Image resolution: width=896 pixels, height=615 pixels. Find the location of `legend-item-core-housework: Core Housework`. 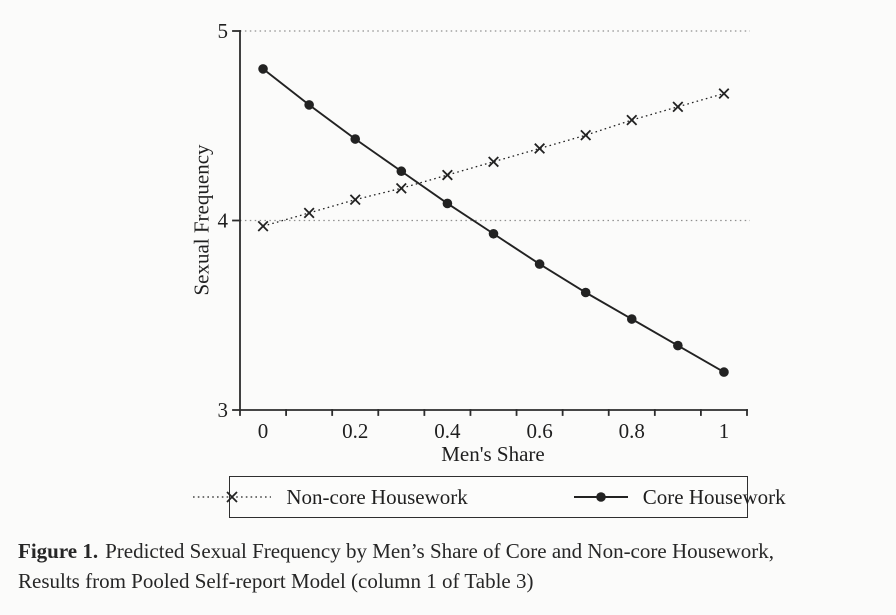

legend-item-core-housework: Core Housework is located at coordinates (679, 497).